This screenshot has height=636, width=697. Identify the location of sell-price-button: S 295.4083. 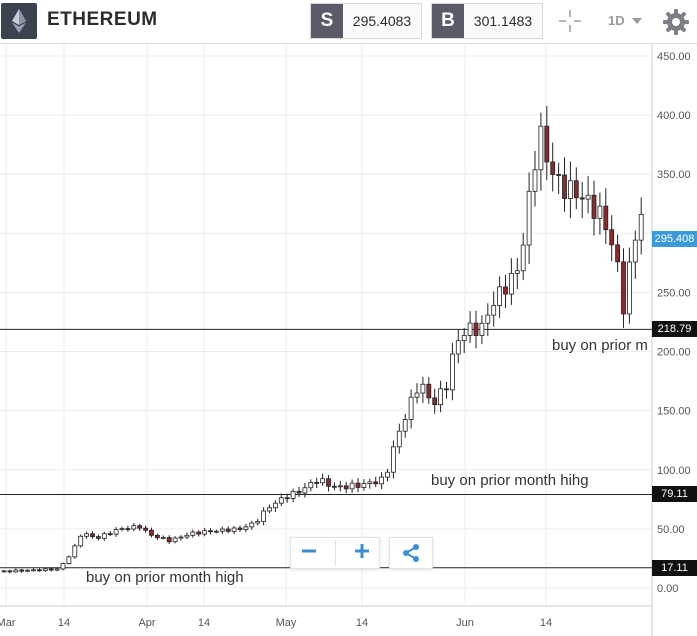
(366, 21).